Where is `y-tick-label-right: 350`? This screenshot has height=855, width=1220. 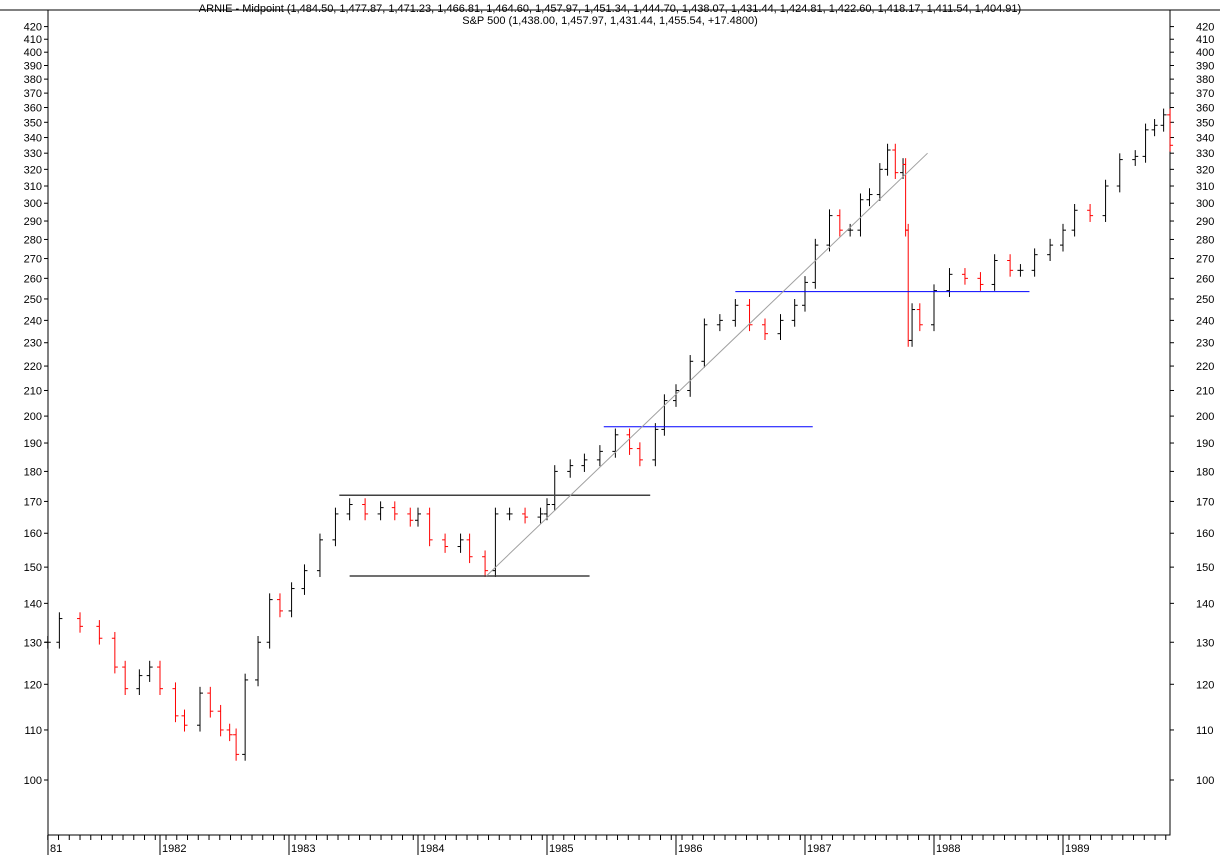 y-tick-label-right: 350 is located at coordinates (1205, 123).